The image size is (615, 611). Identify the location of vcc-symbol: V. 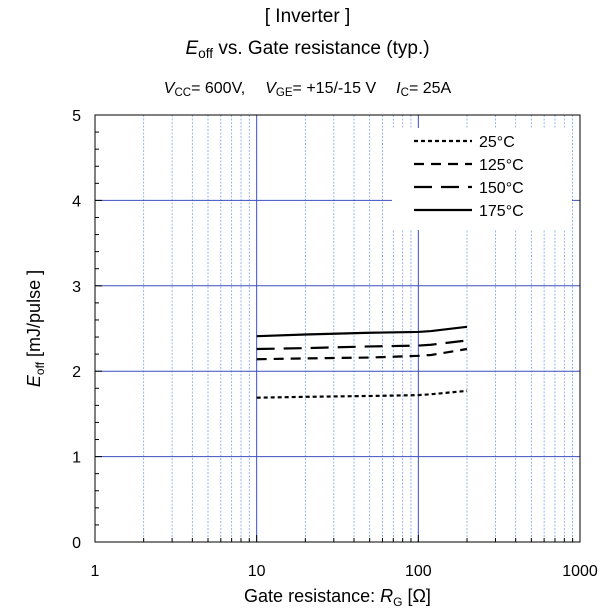
(169, 88).